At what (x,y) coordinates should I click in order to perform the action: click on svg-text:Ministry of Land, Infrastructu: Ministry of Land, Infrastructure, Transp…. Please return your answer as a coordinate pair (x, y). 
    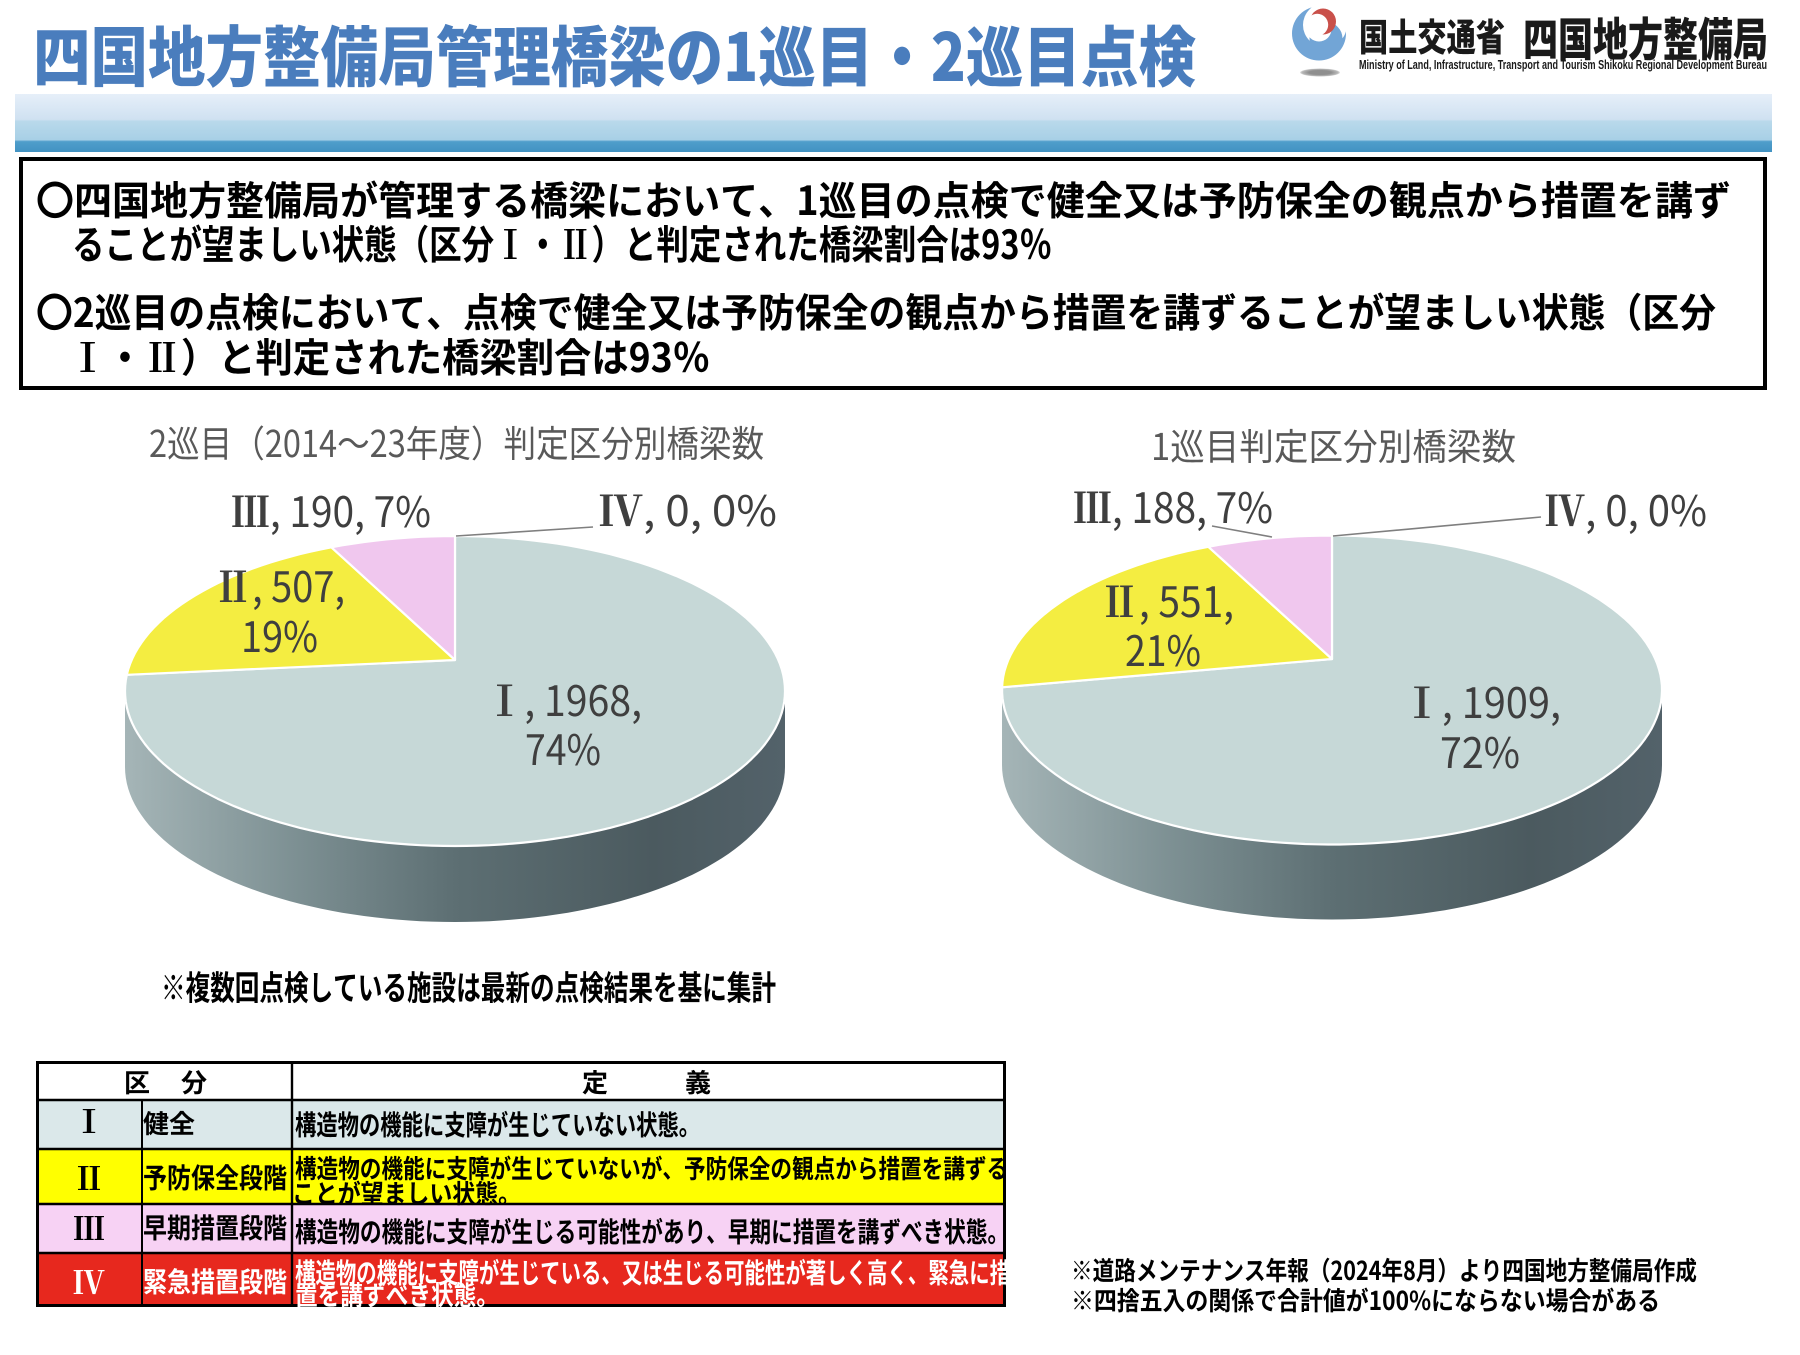
    Looking at the image, I should click on (1563, 65).